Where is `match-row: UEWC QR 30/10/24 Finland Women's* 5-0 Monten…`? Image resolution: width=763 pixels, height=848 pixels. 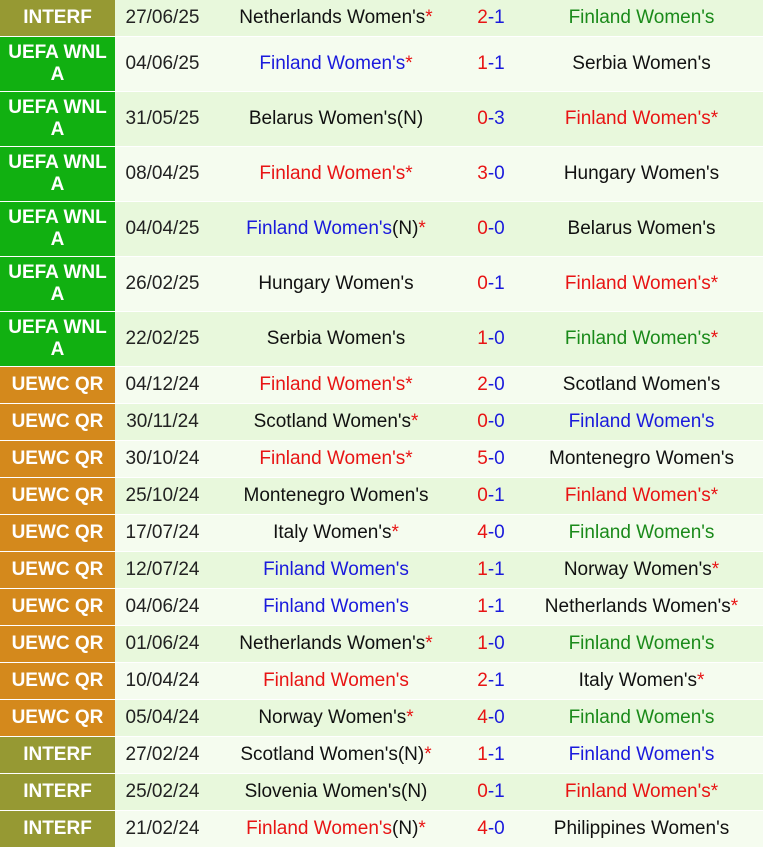
match-row: UEWC QR 30/10/24 Finland Women's* 5-0 Monten… is located at coordinates (381, 459).